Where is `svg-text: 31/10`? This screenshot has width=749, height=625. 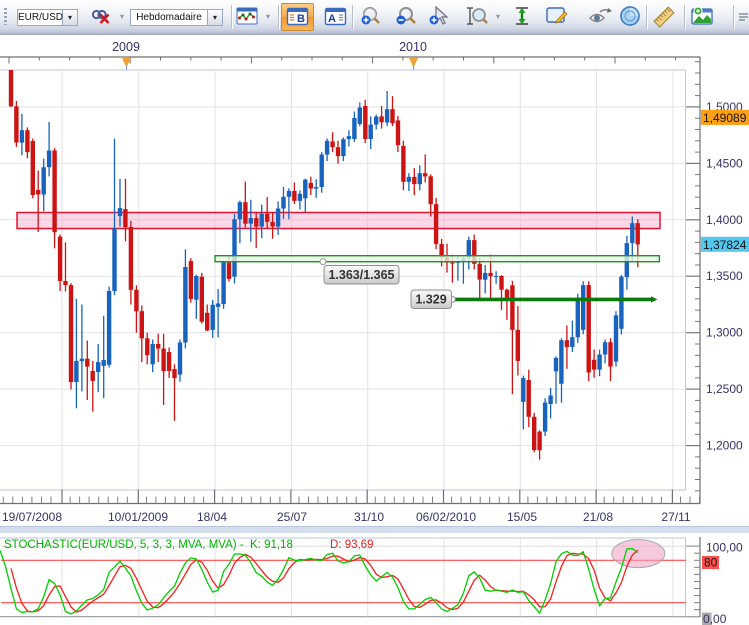 svg-text: 31/10 is located at coordinates (369, 517).